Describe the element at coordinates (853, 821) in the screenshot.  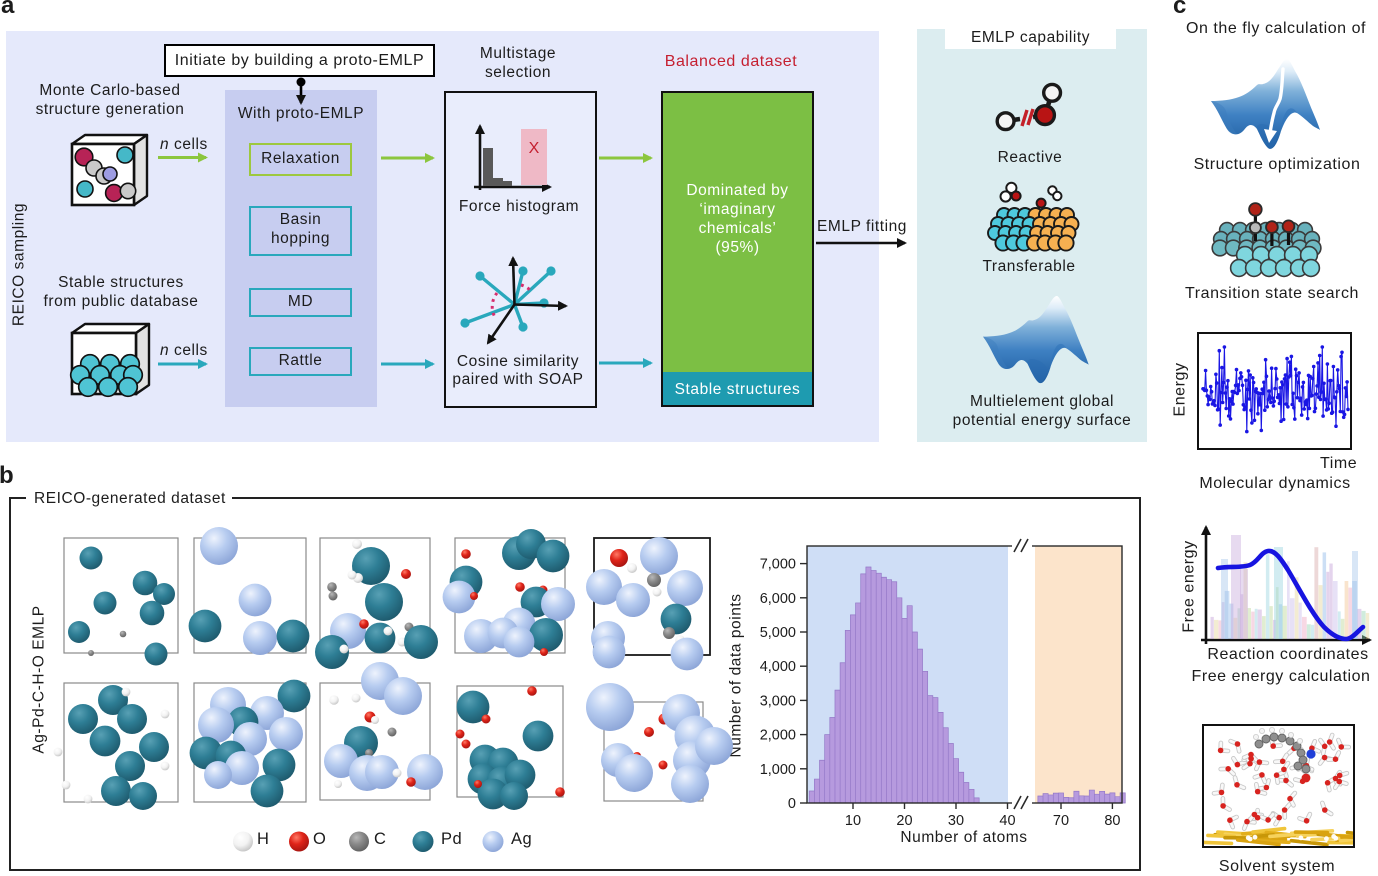
I see `svg-text: 10` at that location.